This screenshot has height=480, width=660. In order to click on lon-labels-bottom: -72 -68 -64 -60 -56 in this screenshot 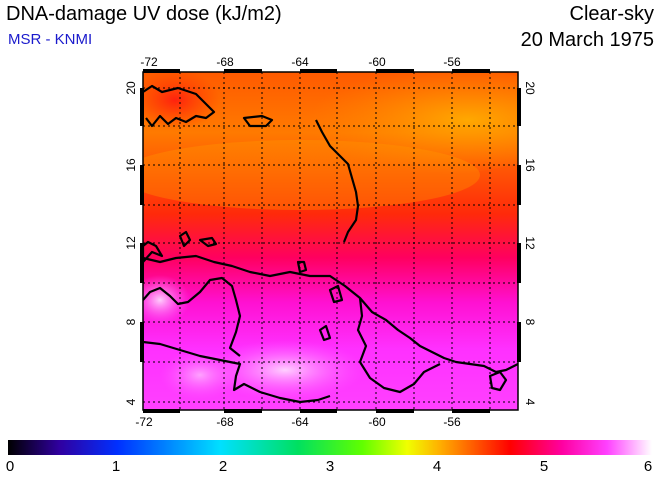, I will do `click(298, 422)`.